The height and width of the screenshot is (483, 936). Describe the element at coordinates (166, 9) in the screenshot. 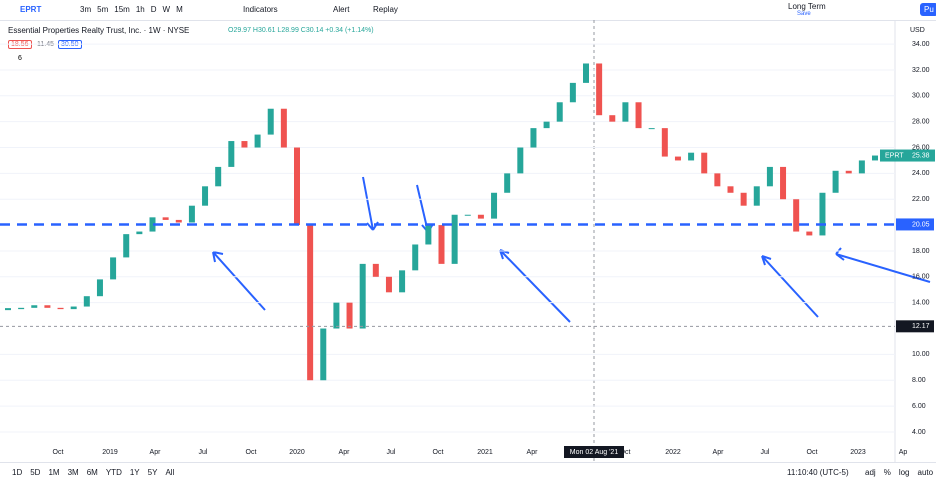

I see `interval: W` at that location.